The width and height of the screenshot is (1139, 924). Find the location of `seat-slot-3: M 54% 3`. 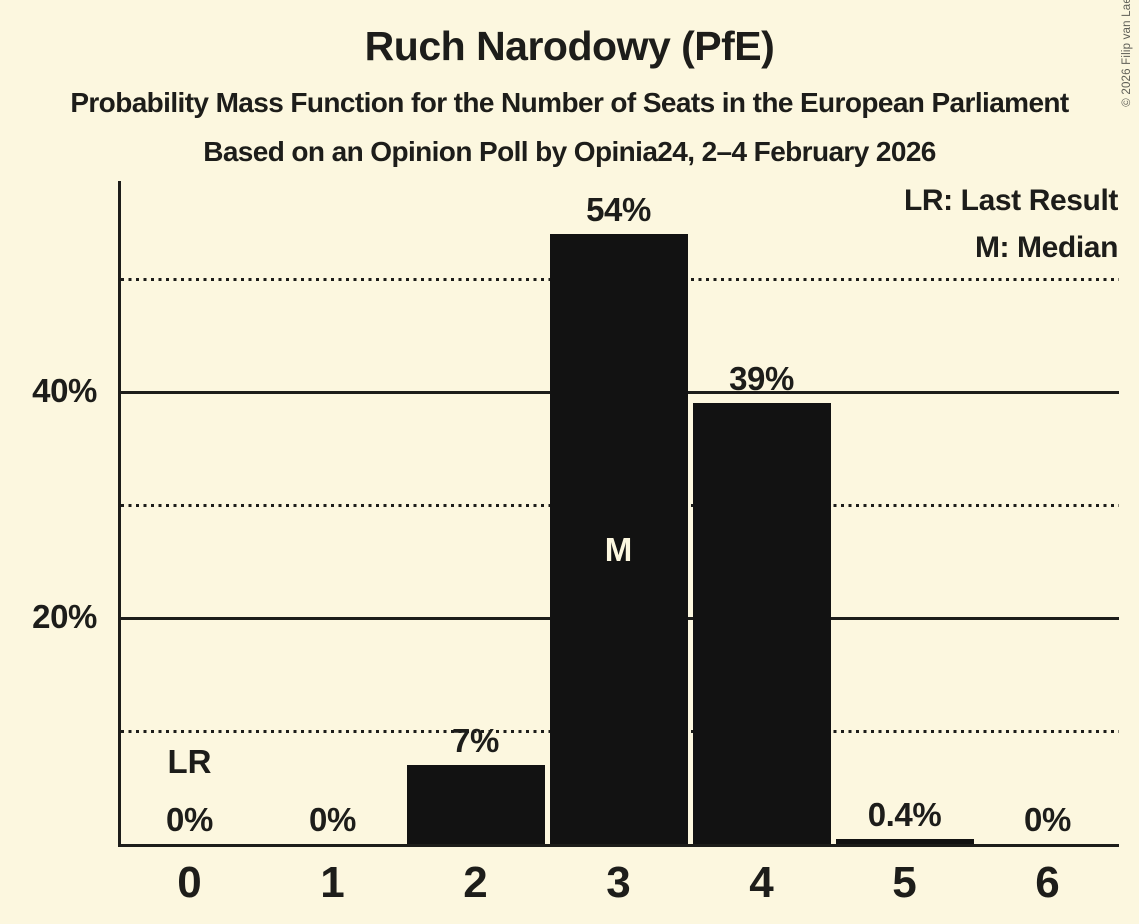

seat-slot-3: M 54% 3 is located at coordinates (618, 543).